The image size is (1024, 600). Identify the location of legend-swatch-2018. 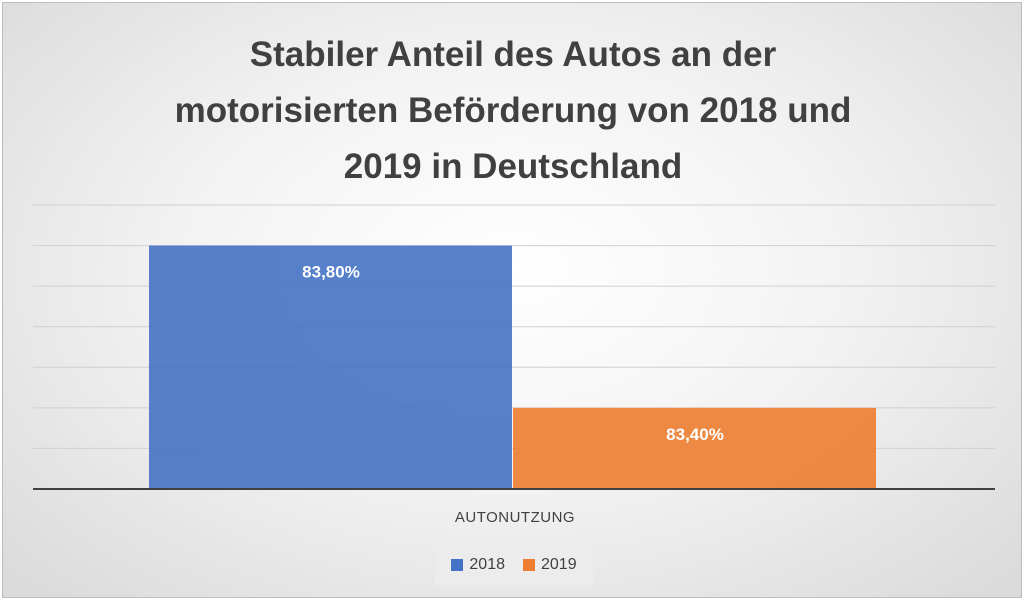
(457, 565).